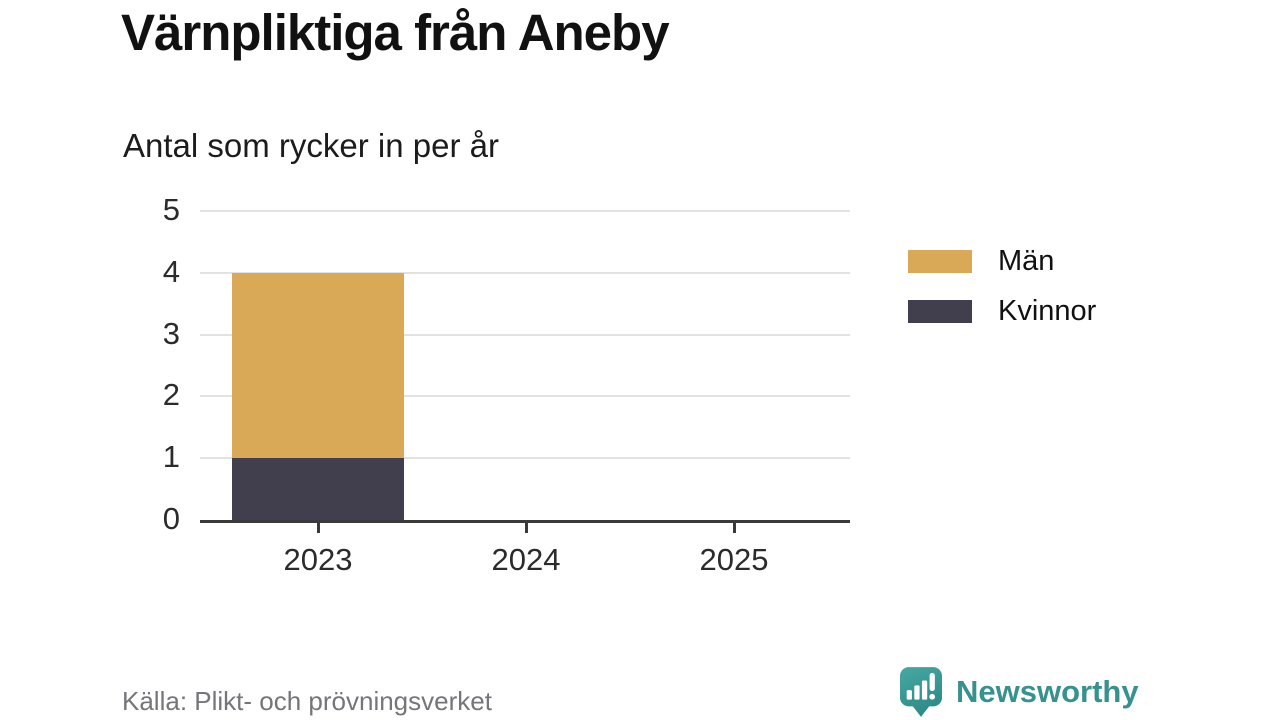 The width and height of the screenshot is (1280, 720). Describe the element at coordinates (171, 395) in the screenshot. I see `y-tick-label: 2` at that location.